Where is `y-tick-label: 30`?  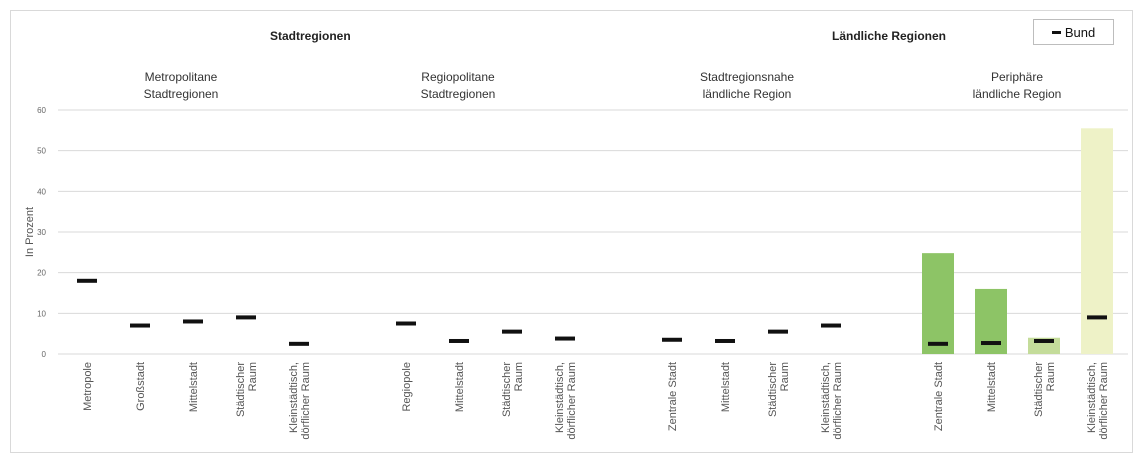 y-tick-label: 30 is located at coordinates (41, 232).